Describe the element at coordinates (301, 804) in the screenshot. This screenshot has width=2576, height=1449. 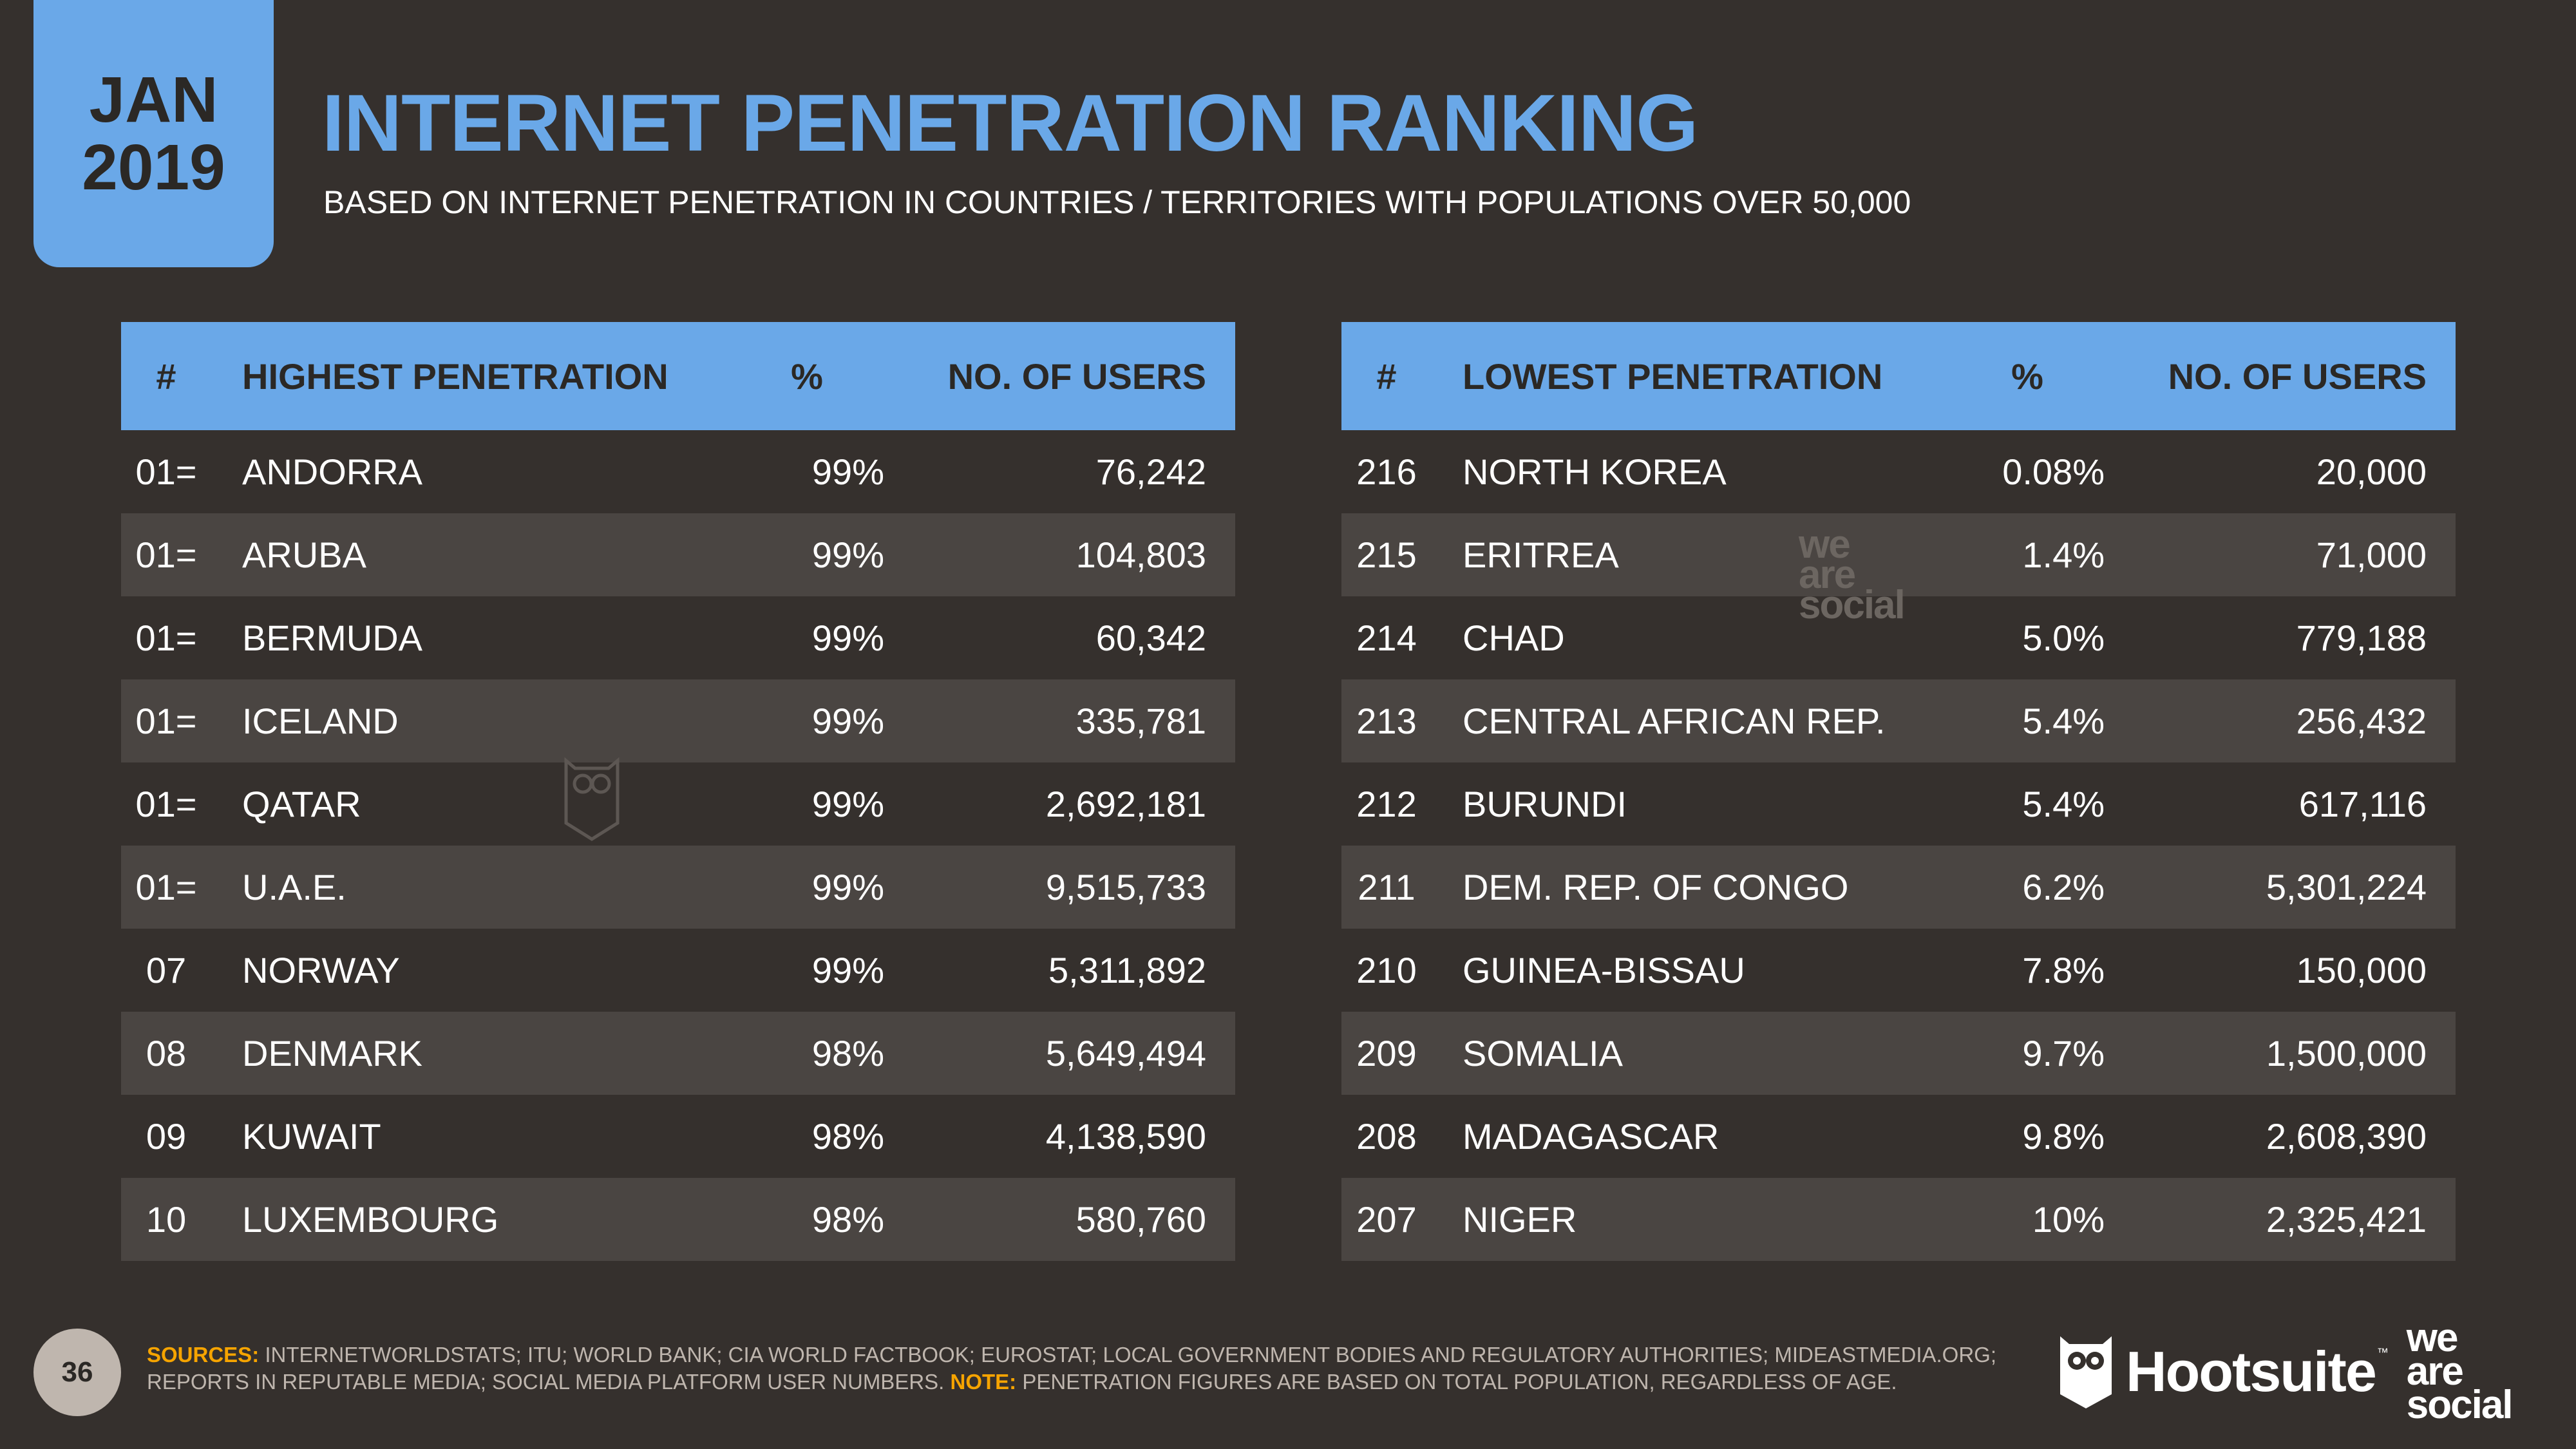
I see `country-cell: QATAR` at that location.